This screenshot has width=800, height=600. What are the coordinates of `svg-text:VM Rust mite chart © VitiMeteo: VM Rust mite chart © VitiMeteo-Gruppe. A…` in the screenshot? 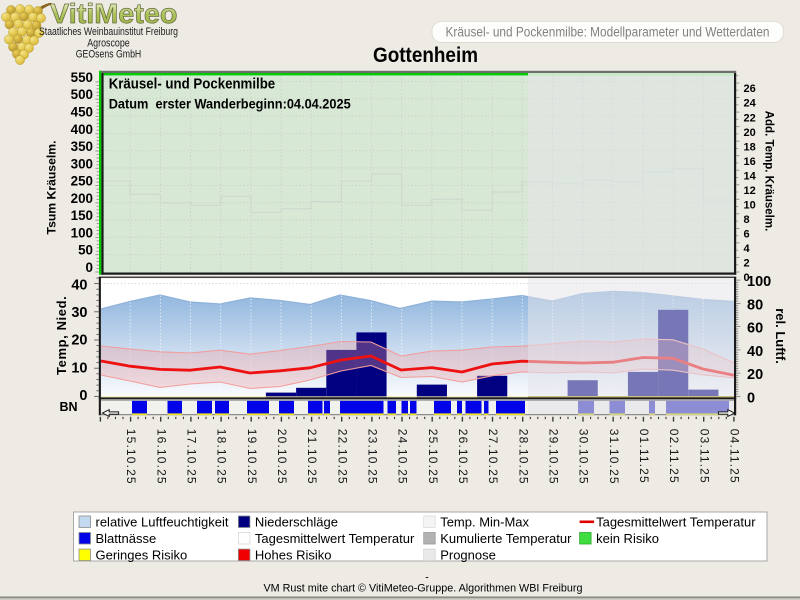 It's located at (423, 589).